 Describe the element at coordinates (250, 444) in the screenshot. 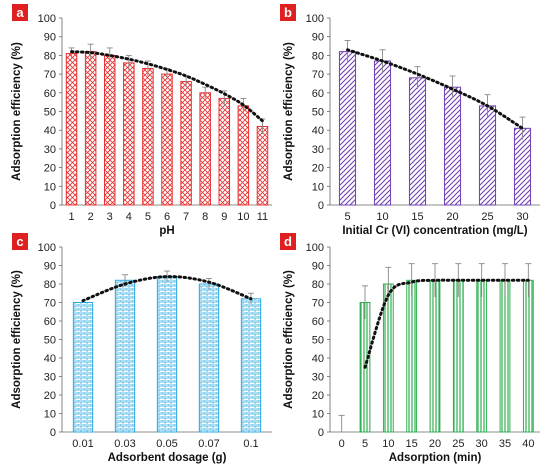

I see `x-tick-label: 0.1` at that location.